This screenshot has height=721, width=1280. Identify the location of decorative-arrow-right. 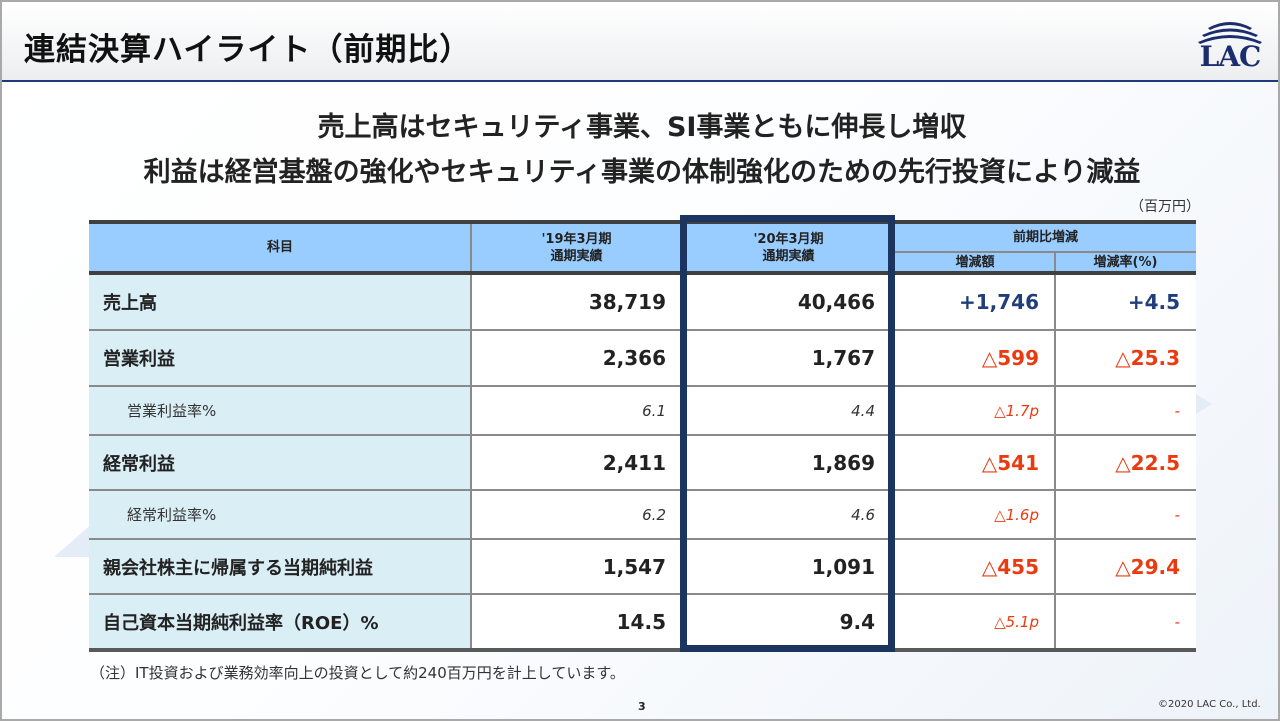
(1204, 404).